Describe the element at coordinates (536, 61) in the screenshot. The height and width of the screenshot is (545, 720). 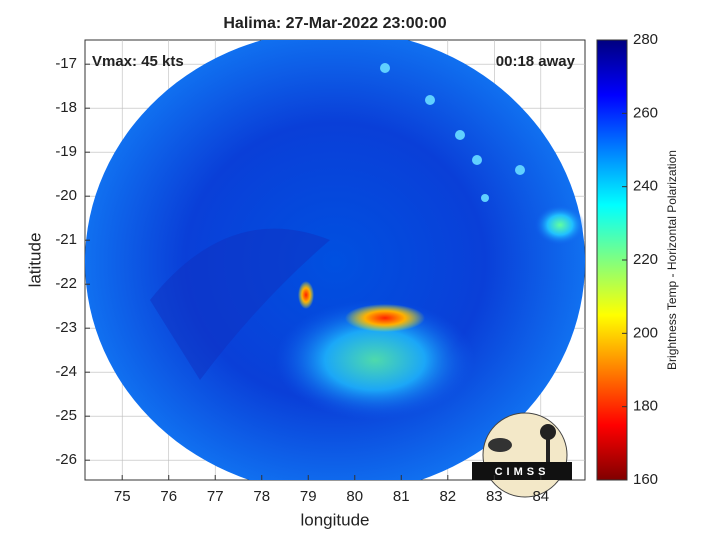
I see `annotation: 00:18 away` at that location.